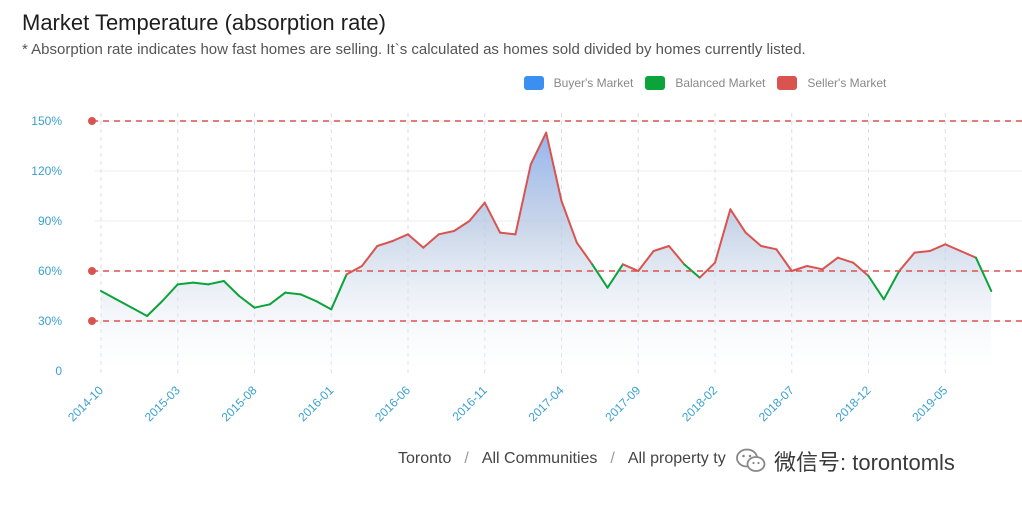 The width and height of the screenshot is (1022, 506). I want to click on watermark-text: 微信号: torontomls, so click(864, 462).